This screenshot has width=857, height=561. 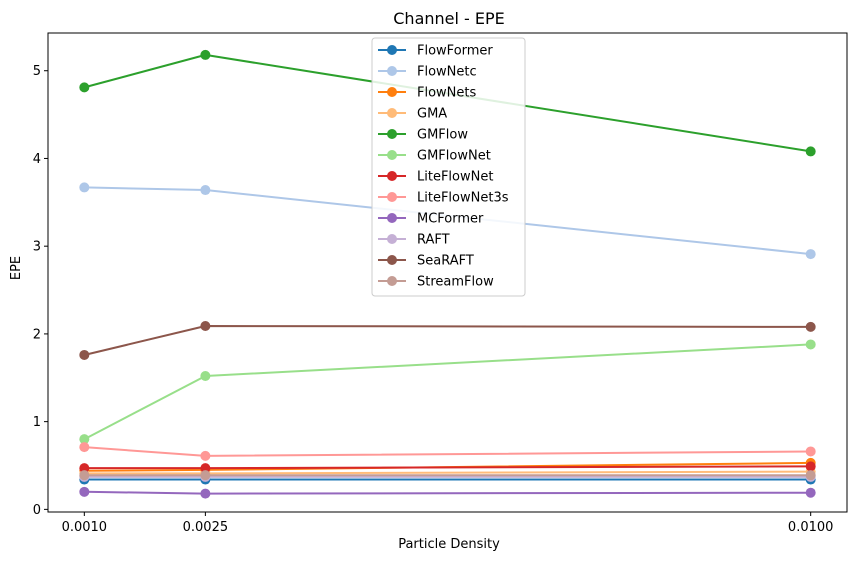 What do you see at coordinates (392, 134) in the screenshot?
I see `legend-marker-gmflow` at bounding box center [392, 134].